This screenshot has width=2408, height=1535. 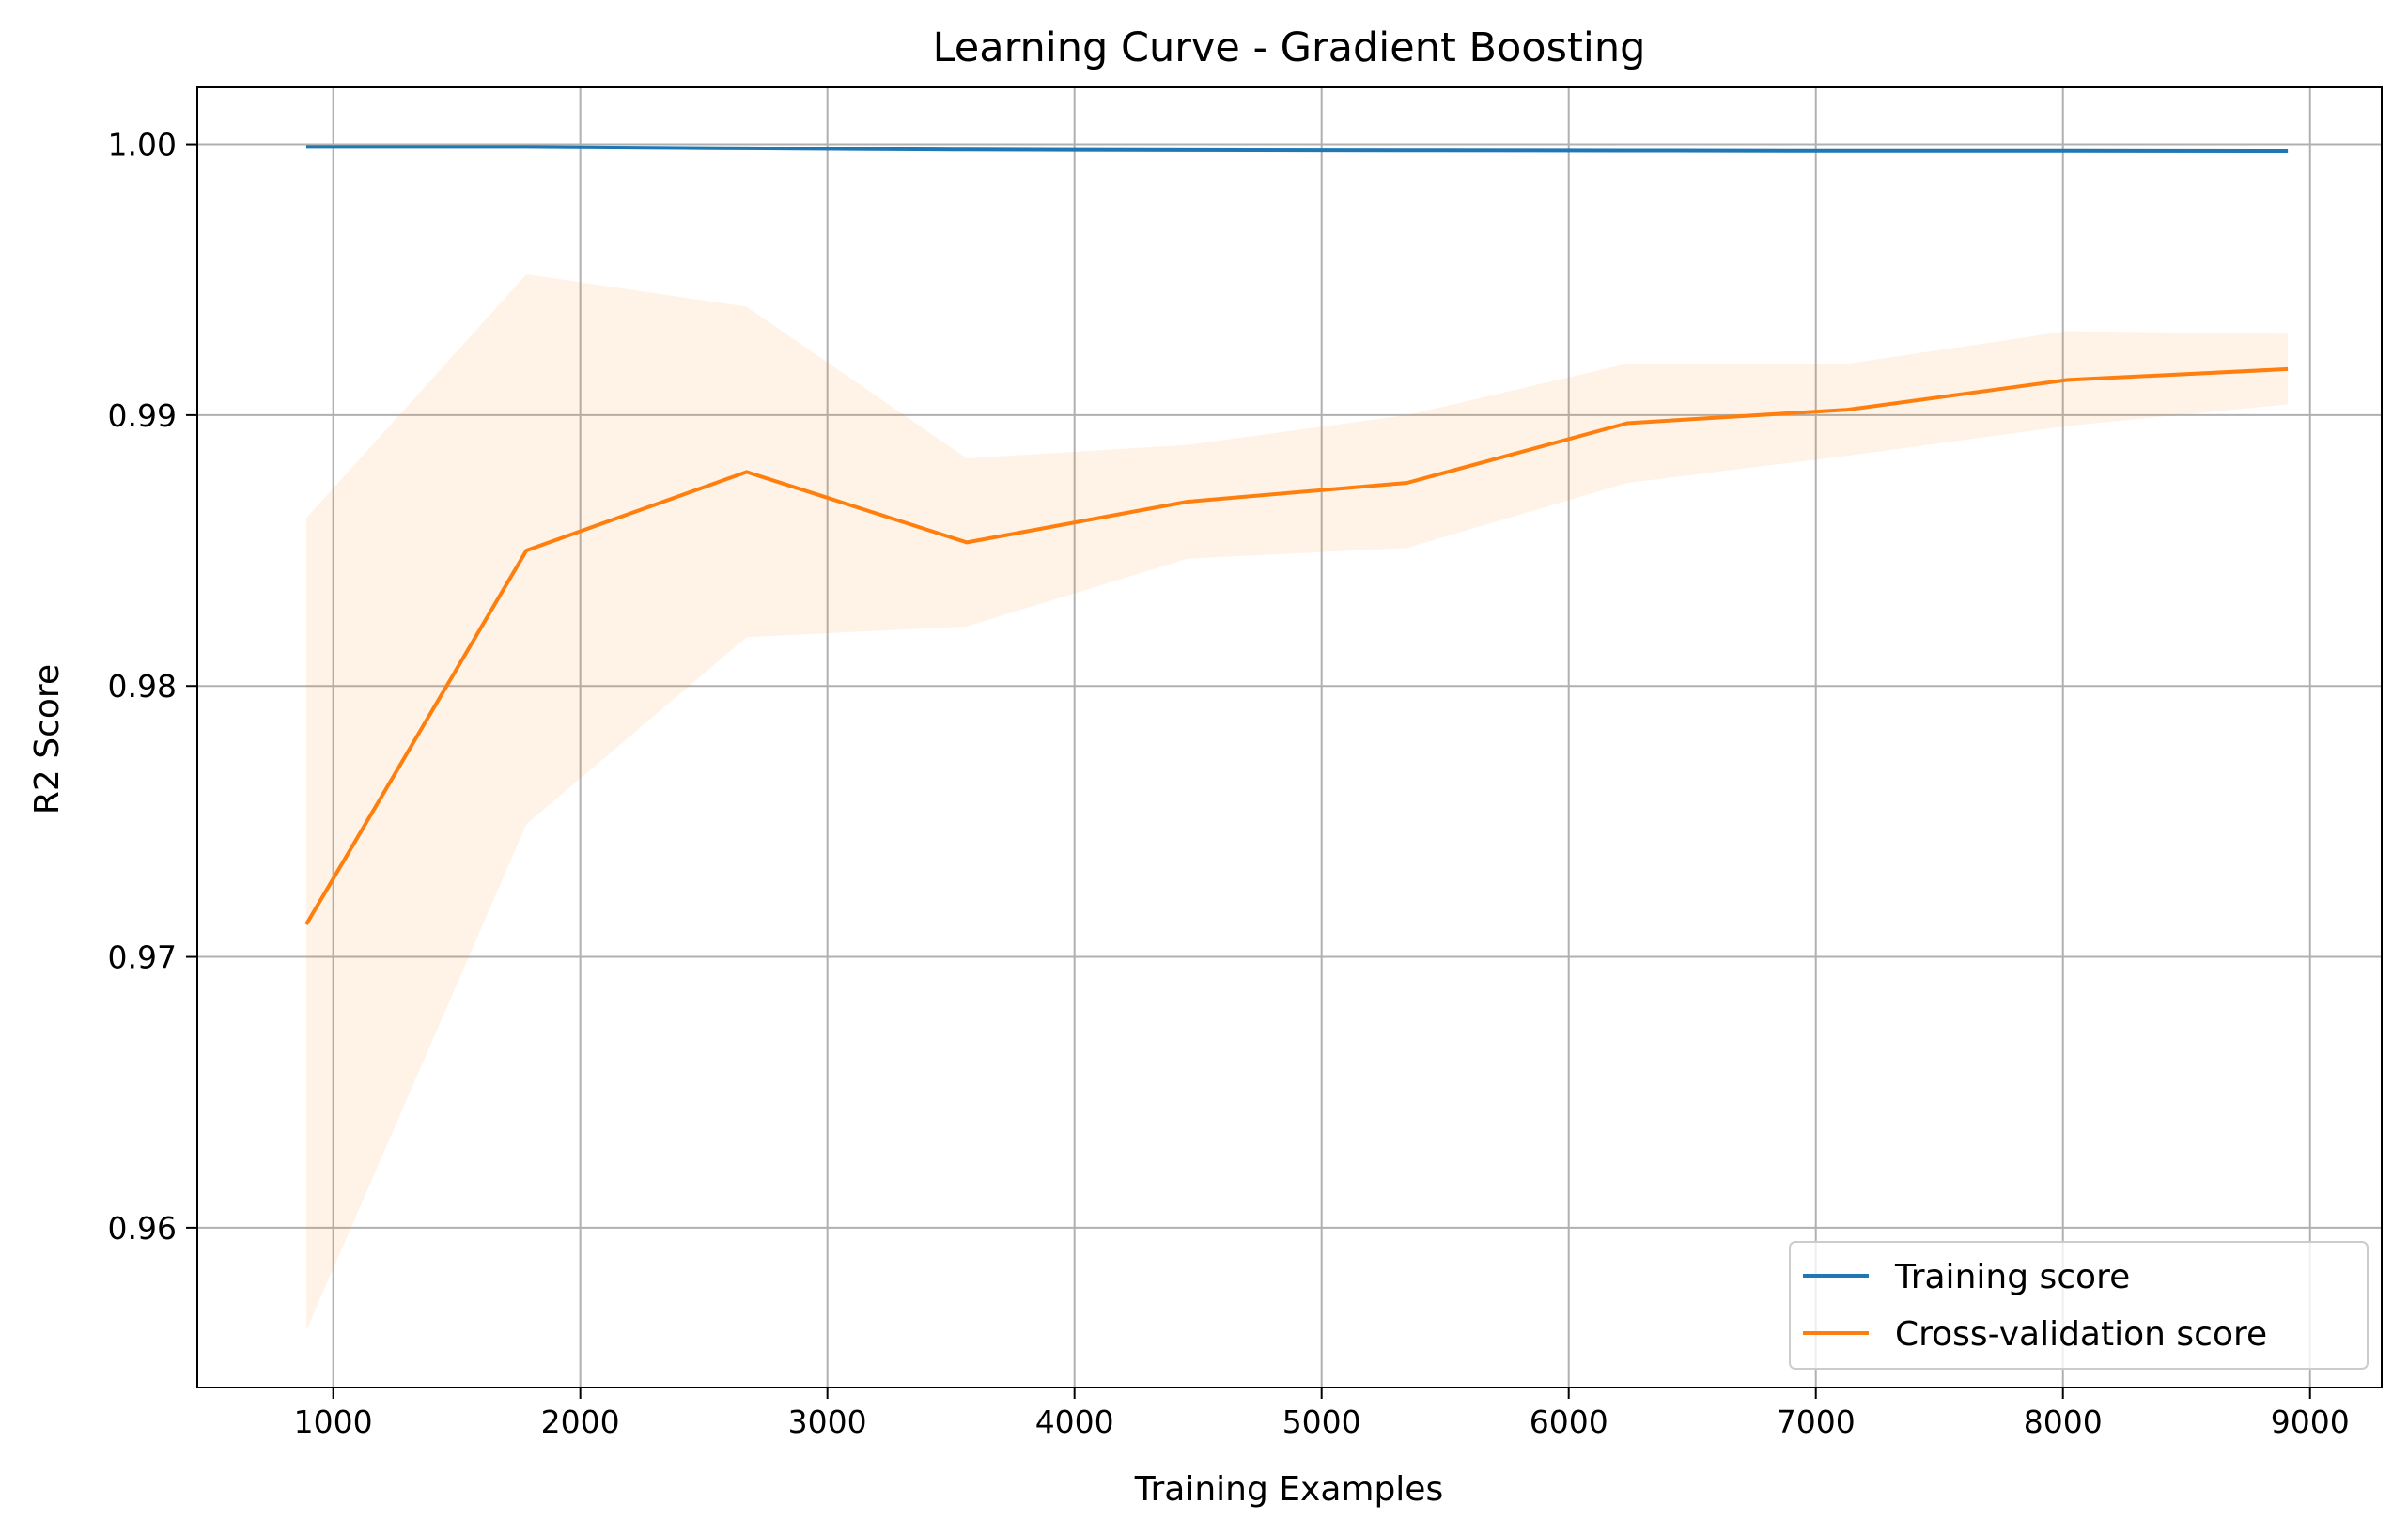 What do you see at coordinates (580, 1421) in the screenshot?
I see `x-tick-label: 2000` at bounding box center [580, 1421].